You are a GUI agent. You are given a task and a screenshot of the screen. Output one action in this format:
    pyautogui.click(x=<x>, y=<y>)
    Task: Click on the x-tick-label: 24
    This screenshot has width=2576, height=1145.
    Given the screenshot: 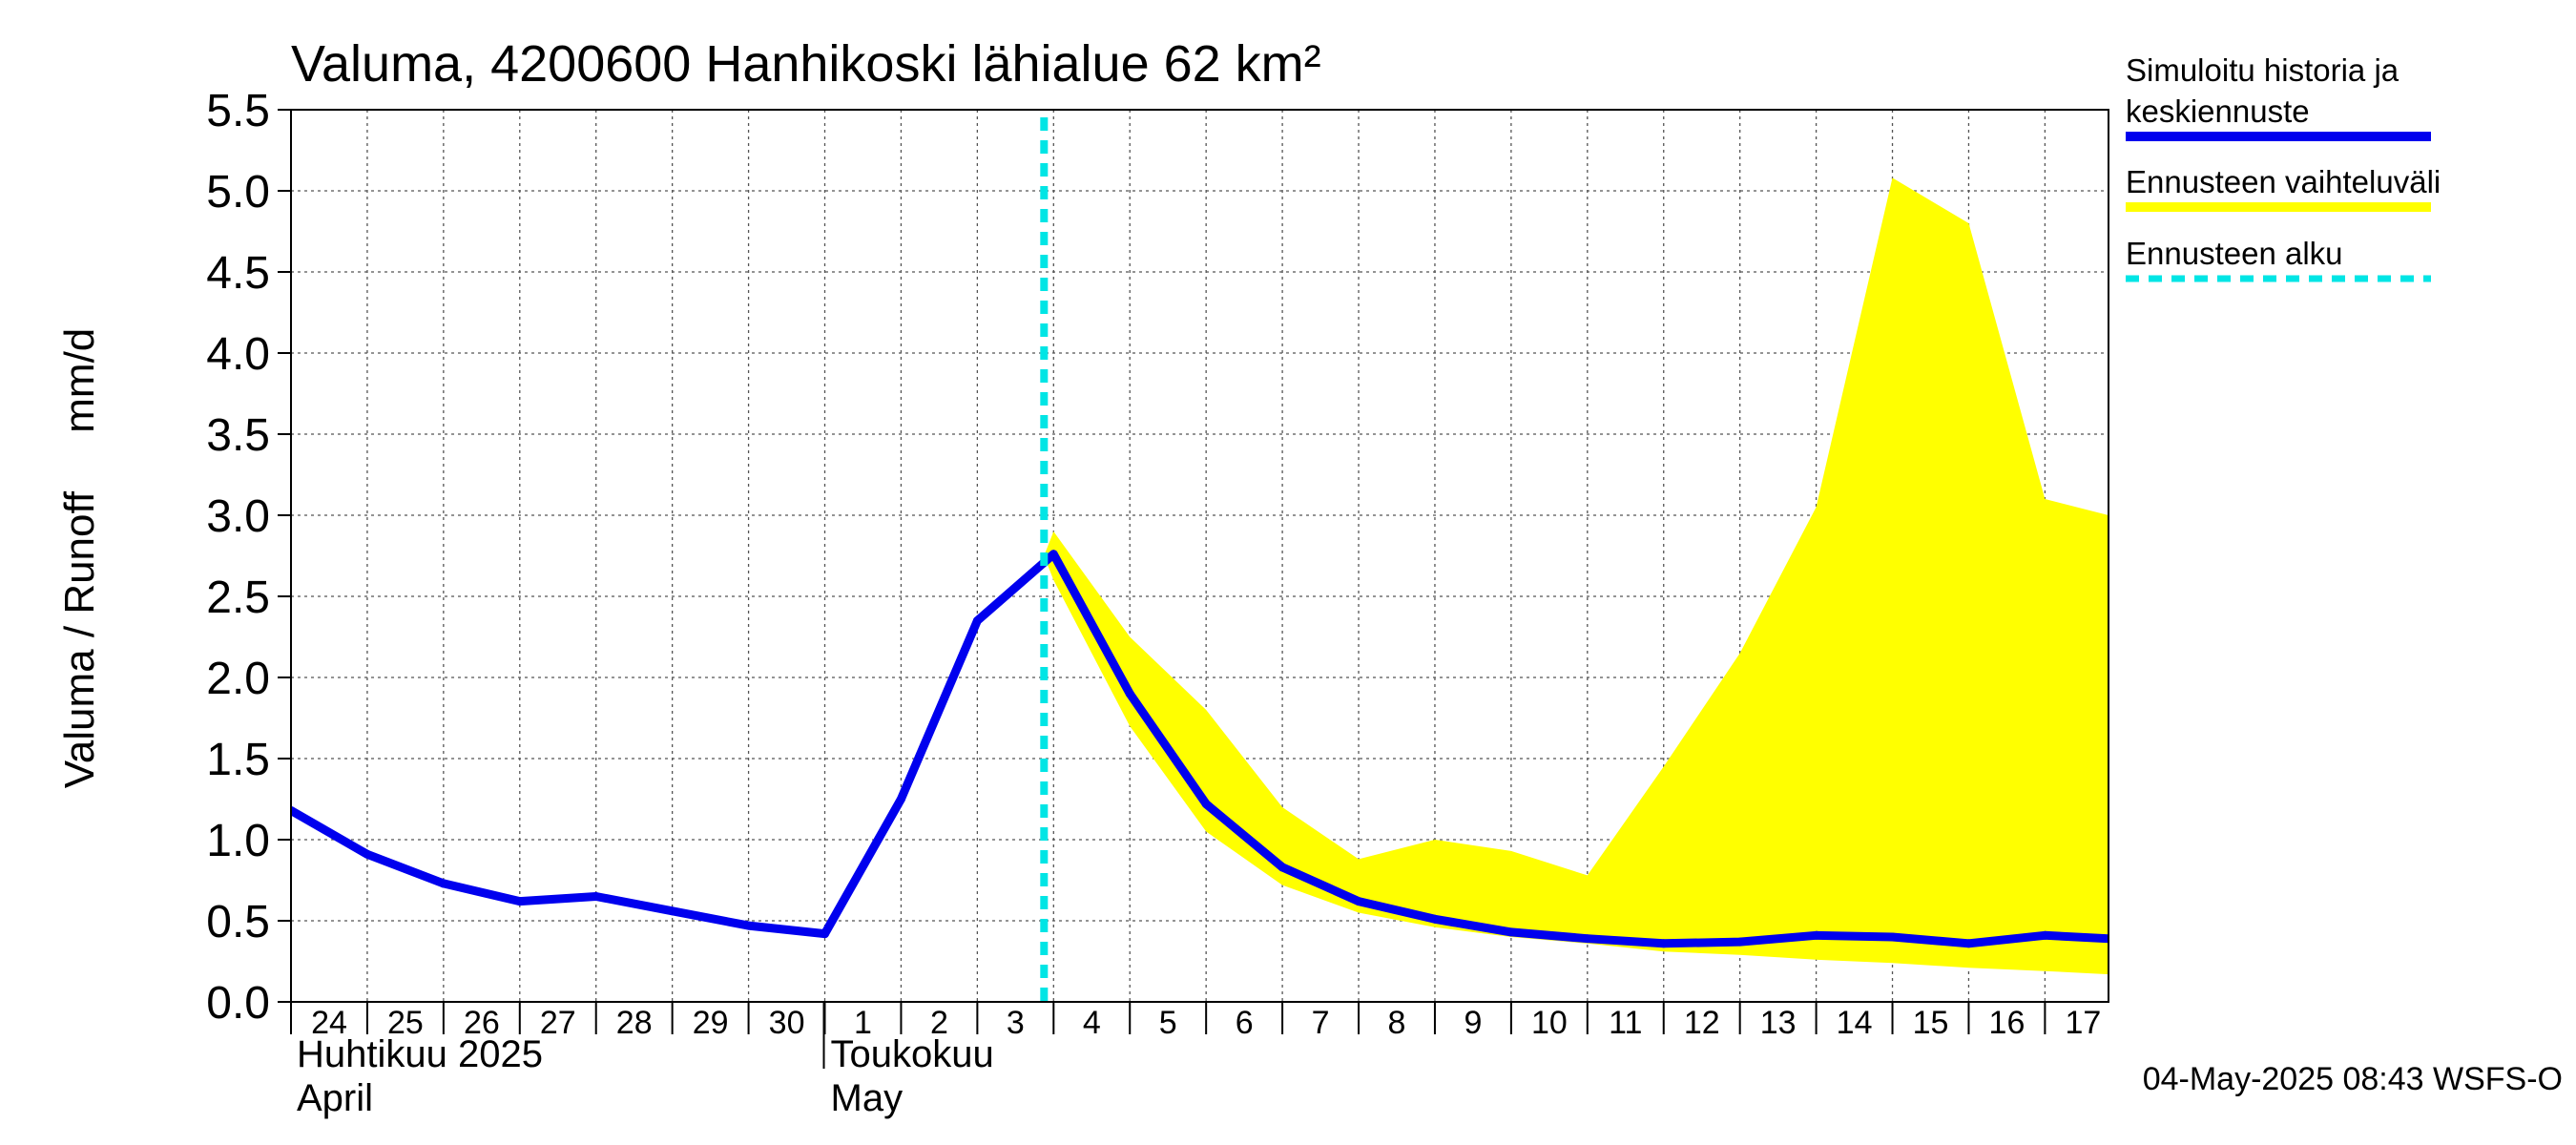 What is the action you would take?
    pyautogui.click(x=329, y=1023)
    